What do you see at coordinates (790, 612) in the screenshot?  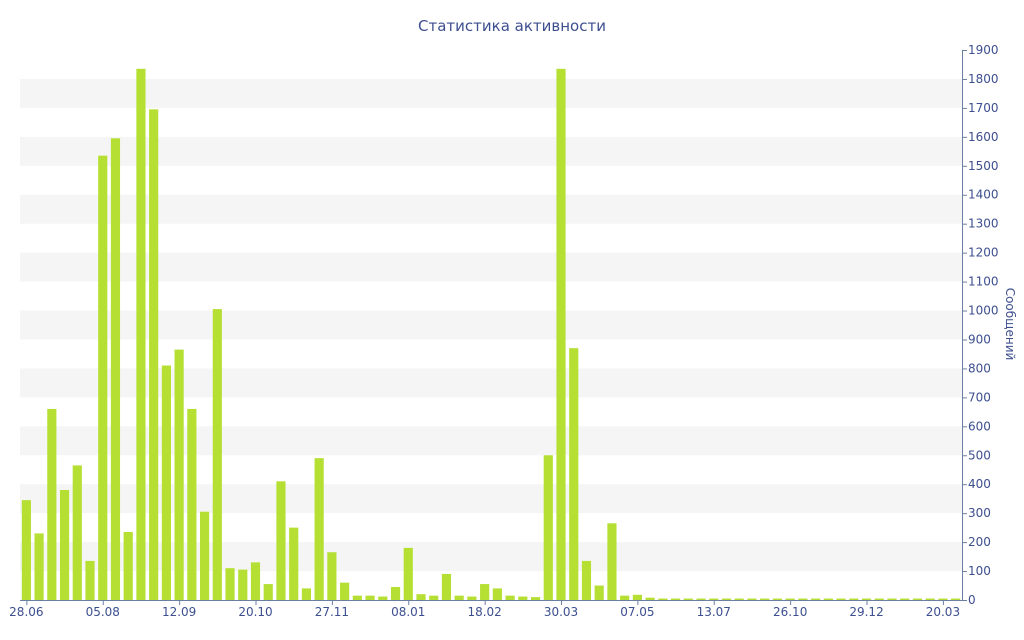 I see `x-tick-label: 26.10` at bounding box center [790, 612].